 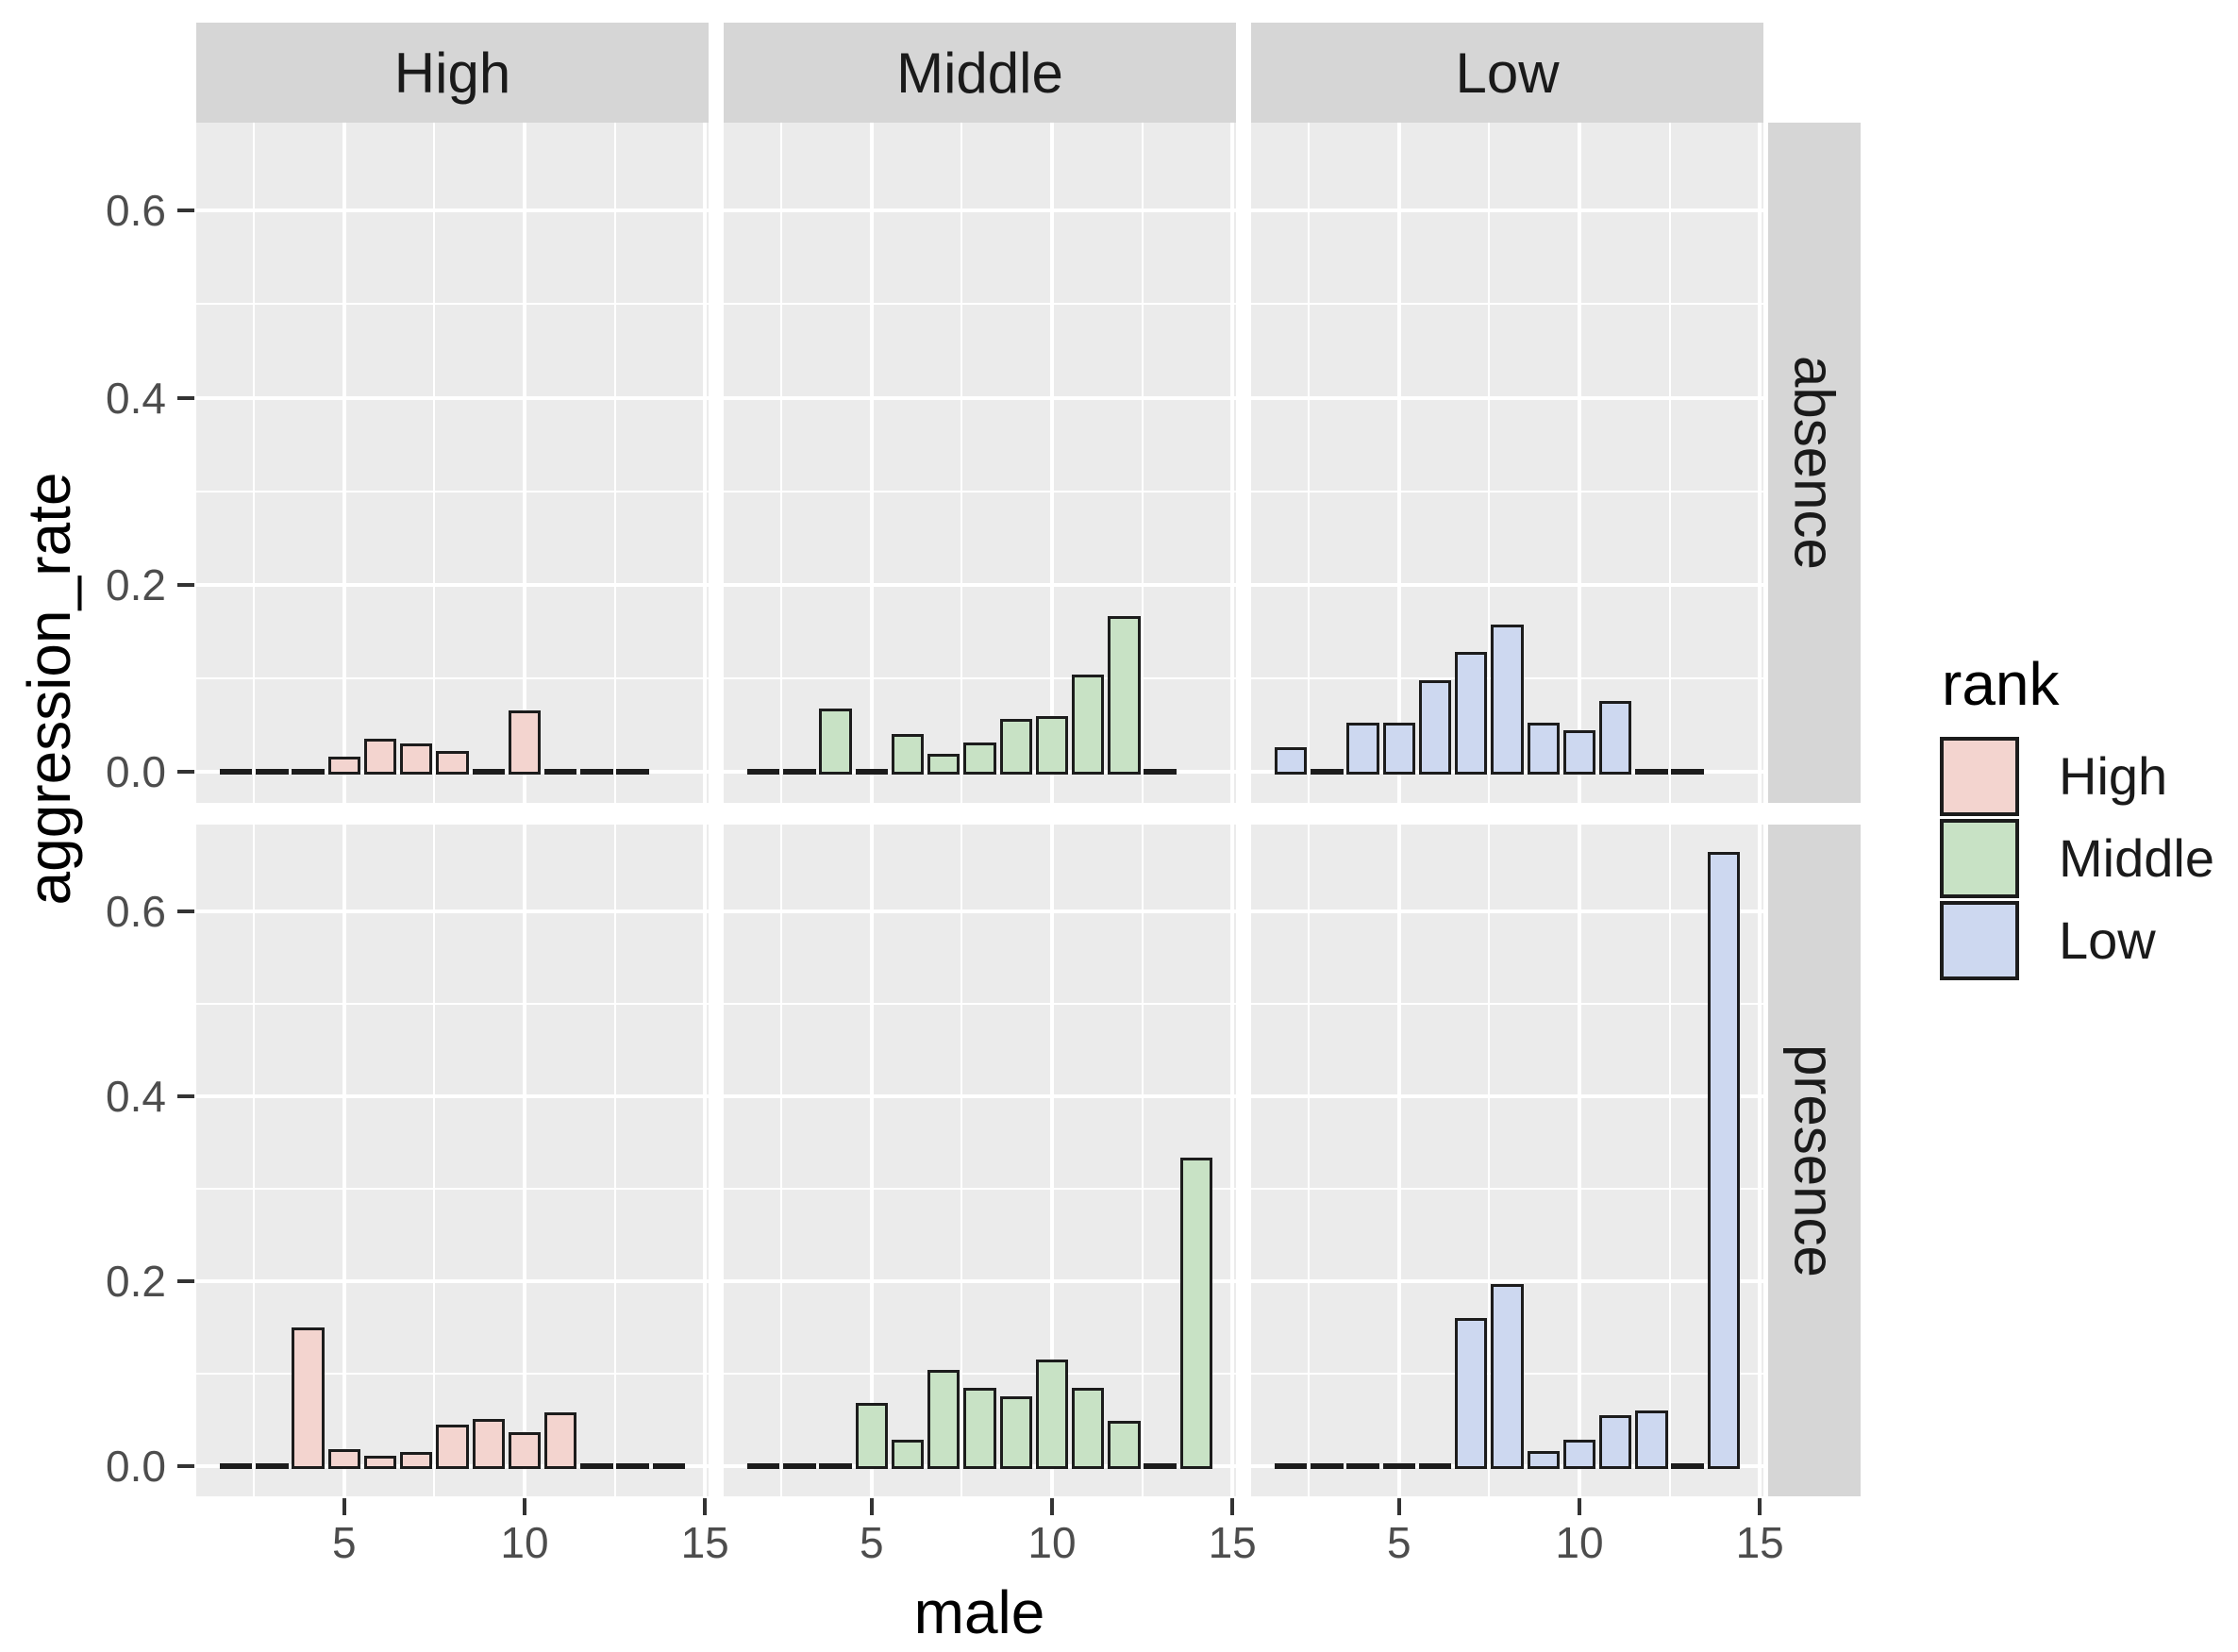 I want to click on facet-strip-col-high: High, so click(x=452, y=73).